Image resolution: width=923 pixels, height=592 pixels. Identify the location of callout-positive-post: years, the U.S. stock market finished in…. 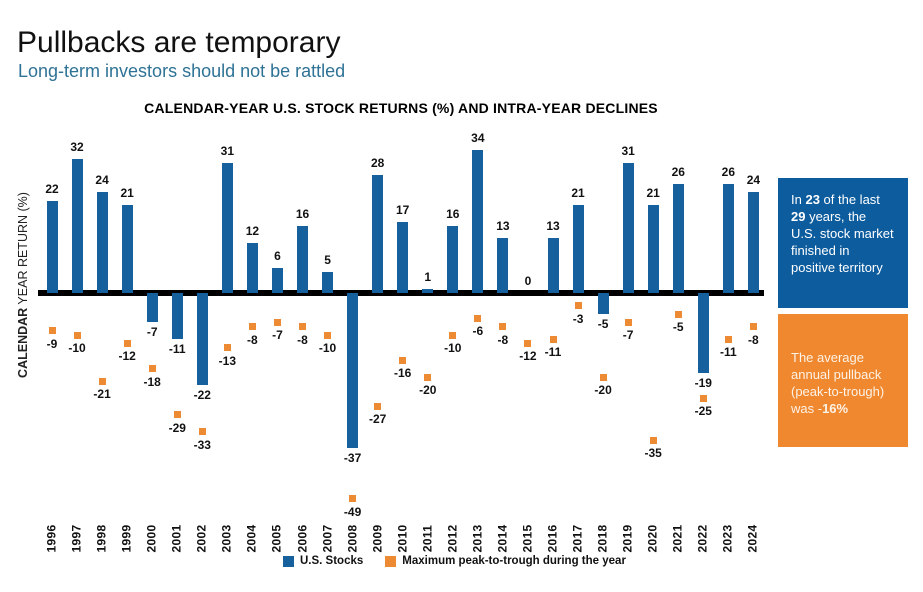
(842, 241).